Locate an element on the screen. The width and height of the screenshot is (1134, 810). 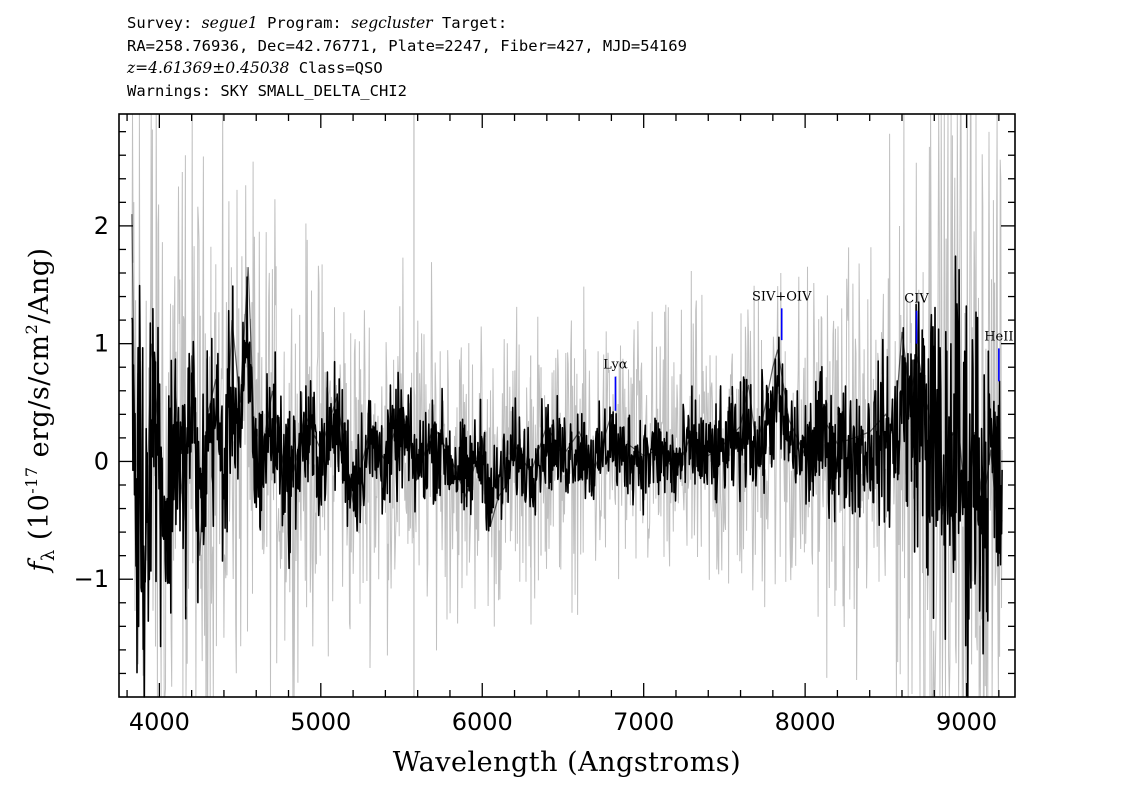
y-axis-label: fλ (10-17 erg/s/cm2/Ang) is located at coordinates (40, 410).